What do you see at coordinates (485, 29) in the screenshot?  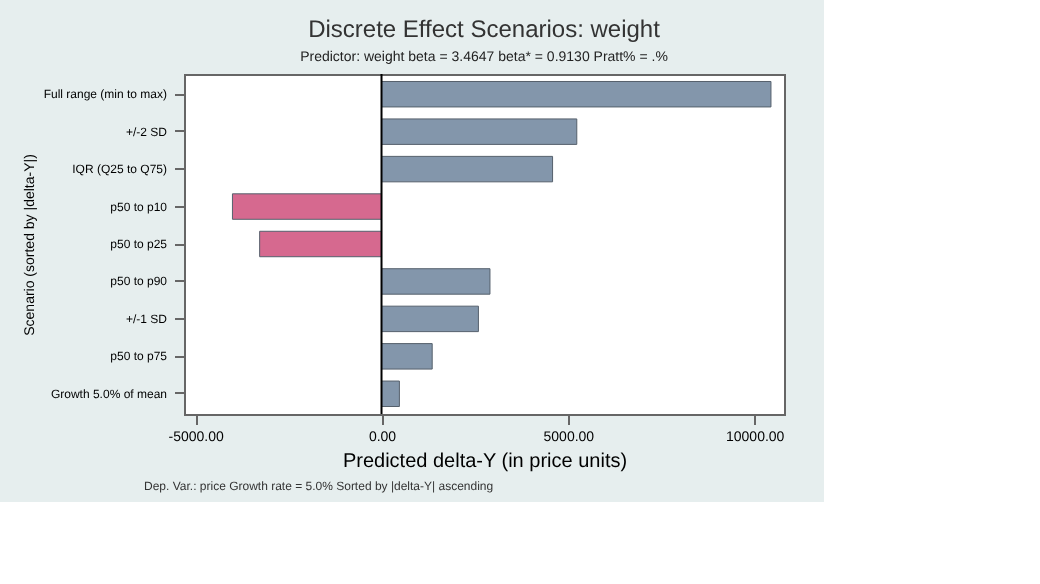 I see `chart-title: Discrete Effect Scenarios: weight` at bounding box center [485, 29].